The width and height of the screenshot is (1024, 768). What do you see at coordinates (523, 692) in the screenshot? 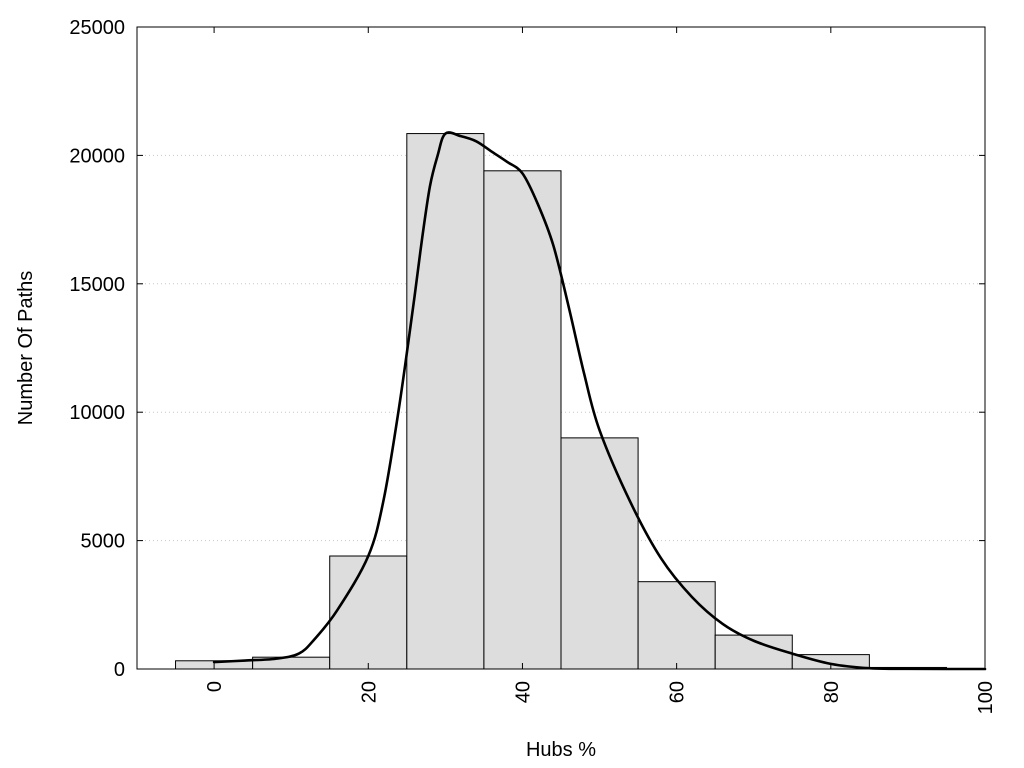
I see `x-tick-label: 40` at bounding box center [523, 692].